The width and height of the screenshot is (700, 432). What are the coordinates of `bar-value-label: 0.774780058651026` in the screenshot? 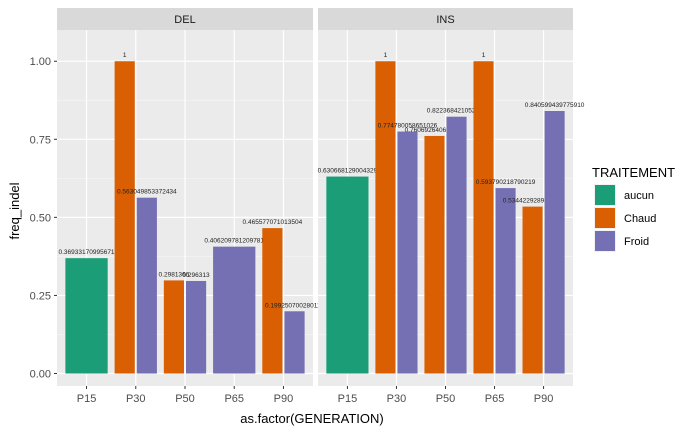 It's located at (408, 126).